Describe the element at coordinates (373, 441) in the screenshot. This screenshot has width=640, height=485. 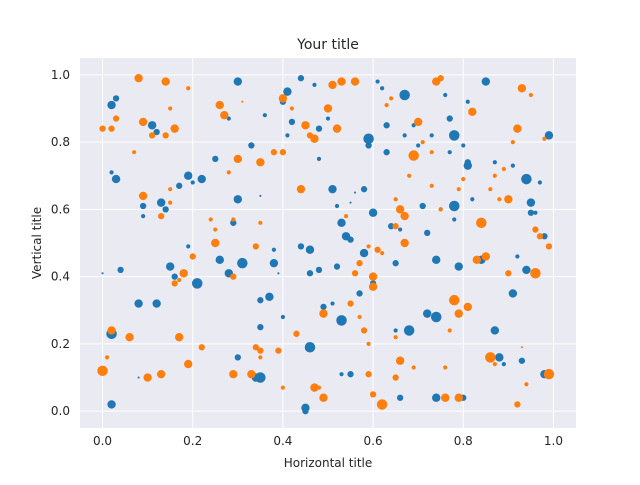
I see `x-tick-label: 0.6` at that location.